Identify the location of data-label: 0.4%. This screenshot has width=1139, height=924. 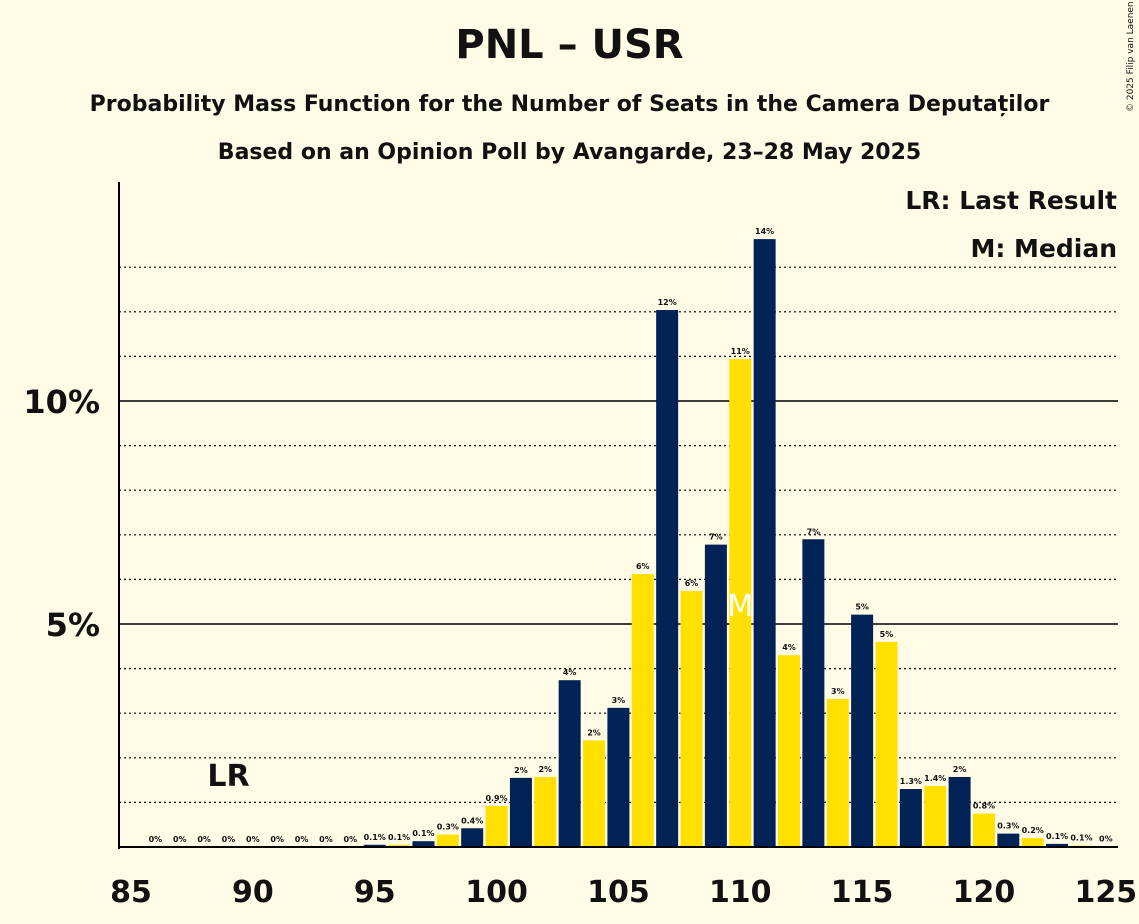
(472, 820).